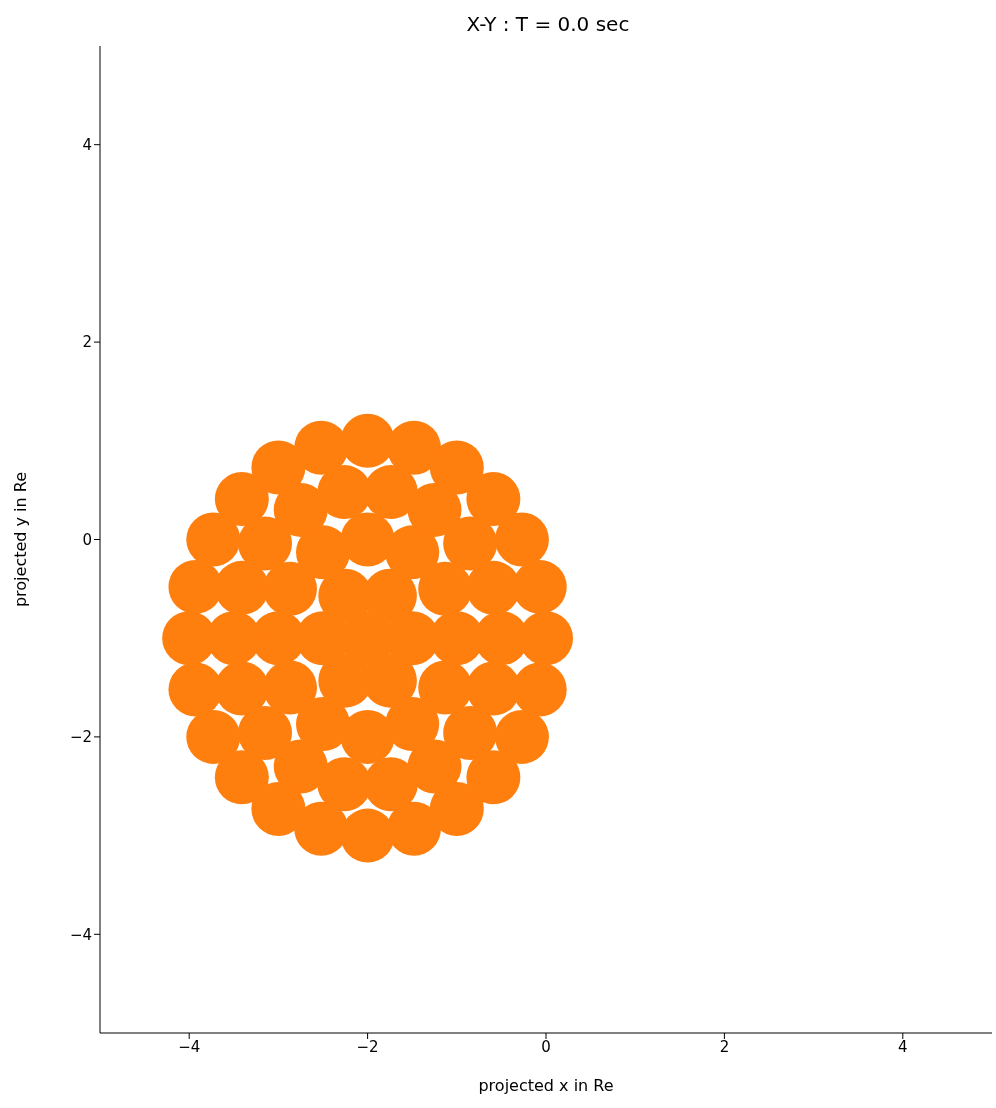 This screenshot has width=996, height=1108. Describe the element at coordinates (548, 24) in the screenshot. I see `chart-title: X-Y : T = 0.0 sec` at that location.